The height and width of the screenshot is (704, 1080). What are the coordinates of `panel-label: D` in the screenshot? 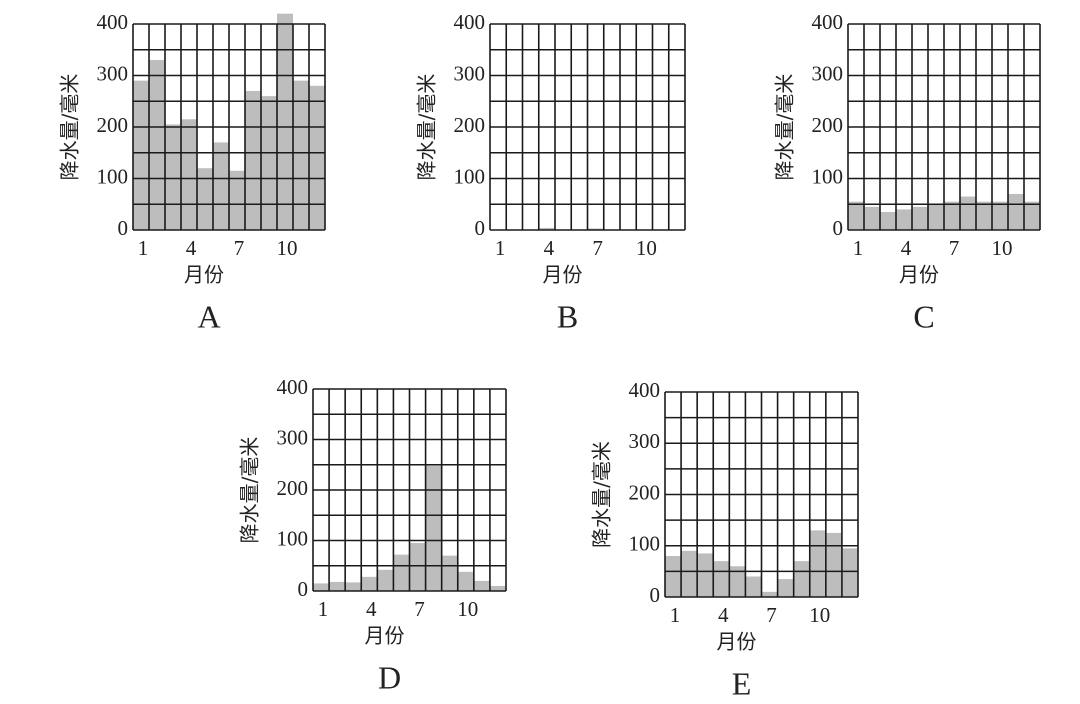 It's located at (389, 677).